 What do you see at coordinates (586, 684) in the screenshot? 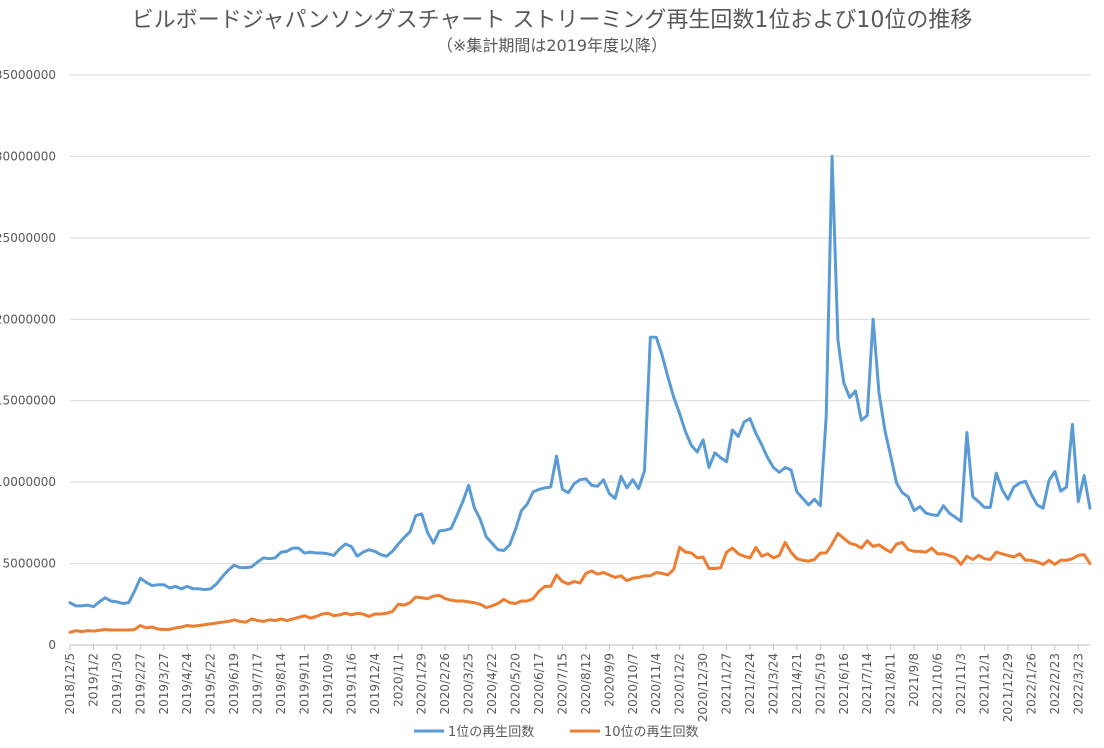
I see `x-tick-label: 2020/8/12` at bounding box center [586, 684].